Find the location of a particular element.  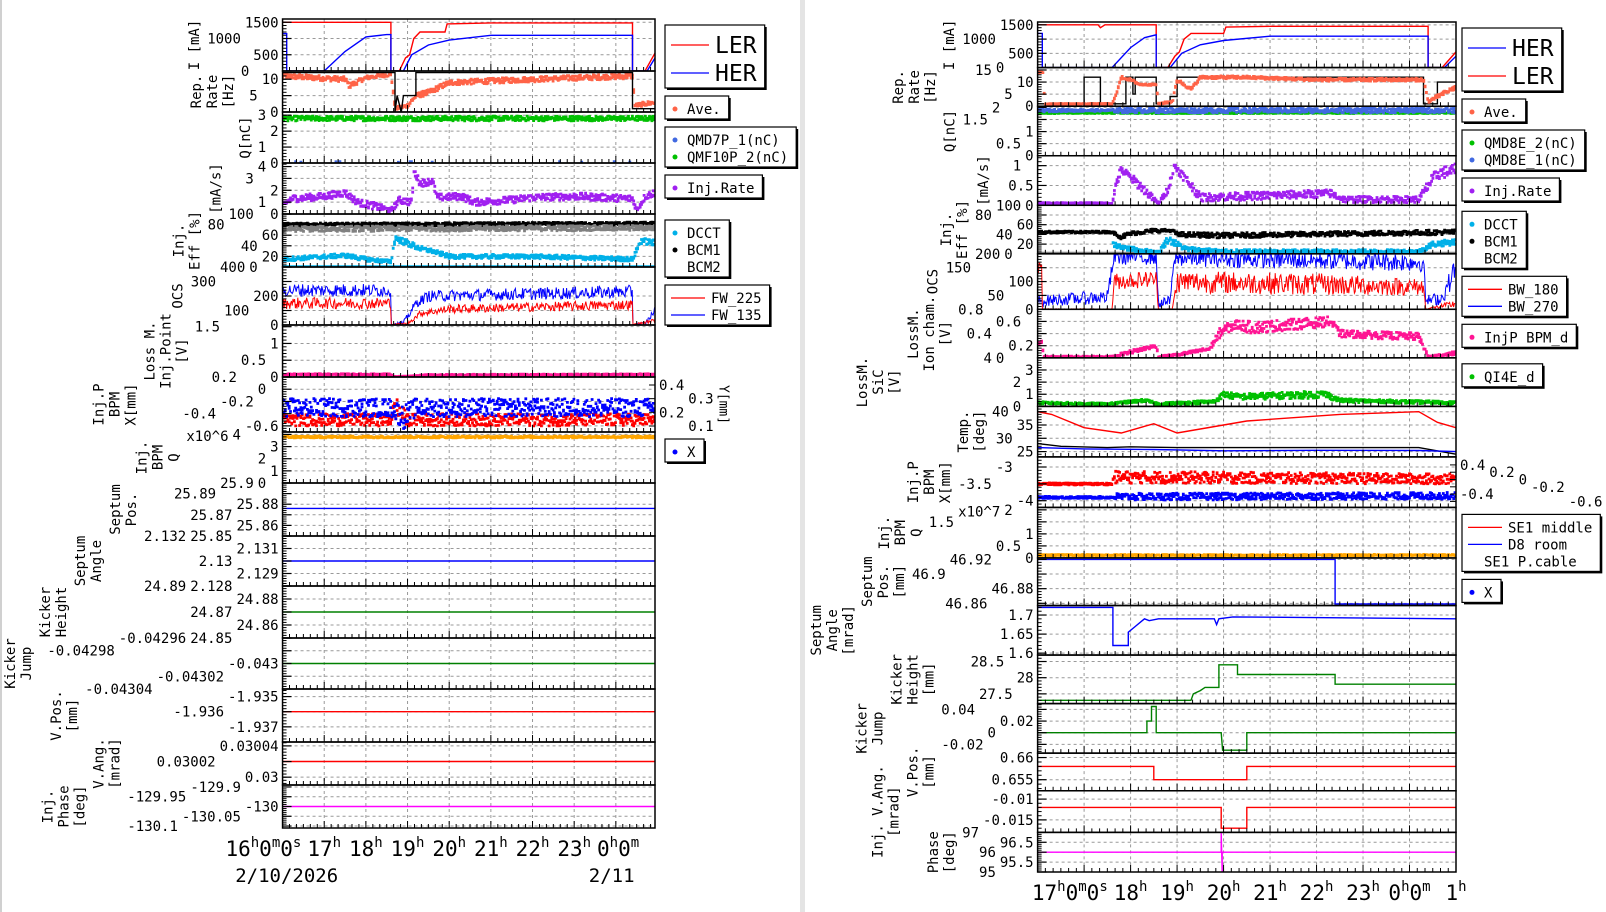

legend-entry-qi4e-d: QI4E_d is located at coordinates (1502, 378).